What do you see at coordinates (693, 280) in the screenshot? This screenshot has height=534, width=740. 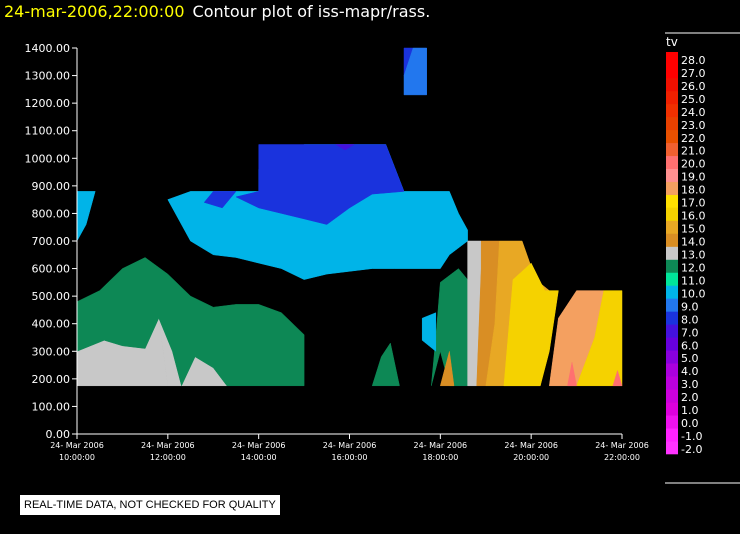 I see `colorbar-label: 11.0` at bounding box center [693, 280].